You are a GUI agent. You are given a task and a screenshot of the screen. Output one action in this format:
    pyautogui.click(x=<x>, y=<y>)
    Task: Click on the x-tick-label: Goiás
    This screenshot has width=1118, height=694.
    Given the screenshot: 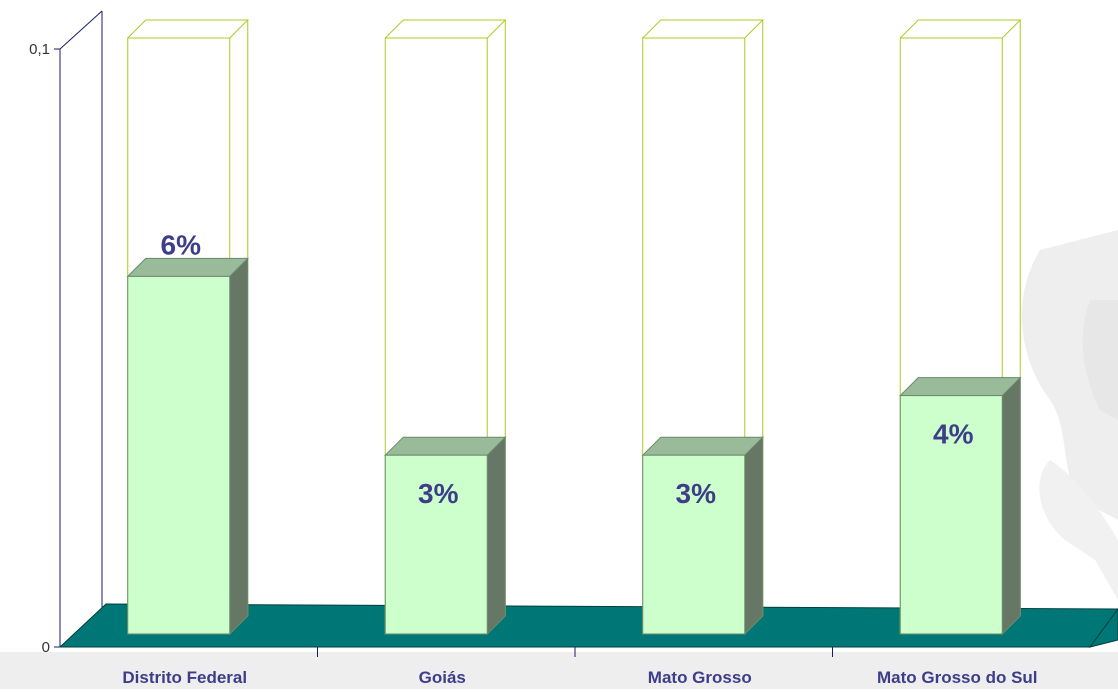 What is the action you would take?
    pyautogui.click(x=442, y=677)
    